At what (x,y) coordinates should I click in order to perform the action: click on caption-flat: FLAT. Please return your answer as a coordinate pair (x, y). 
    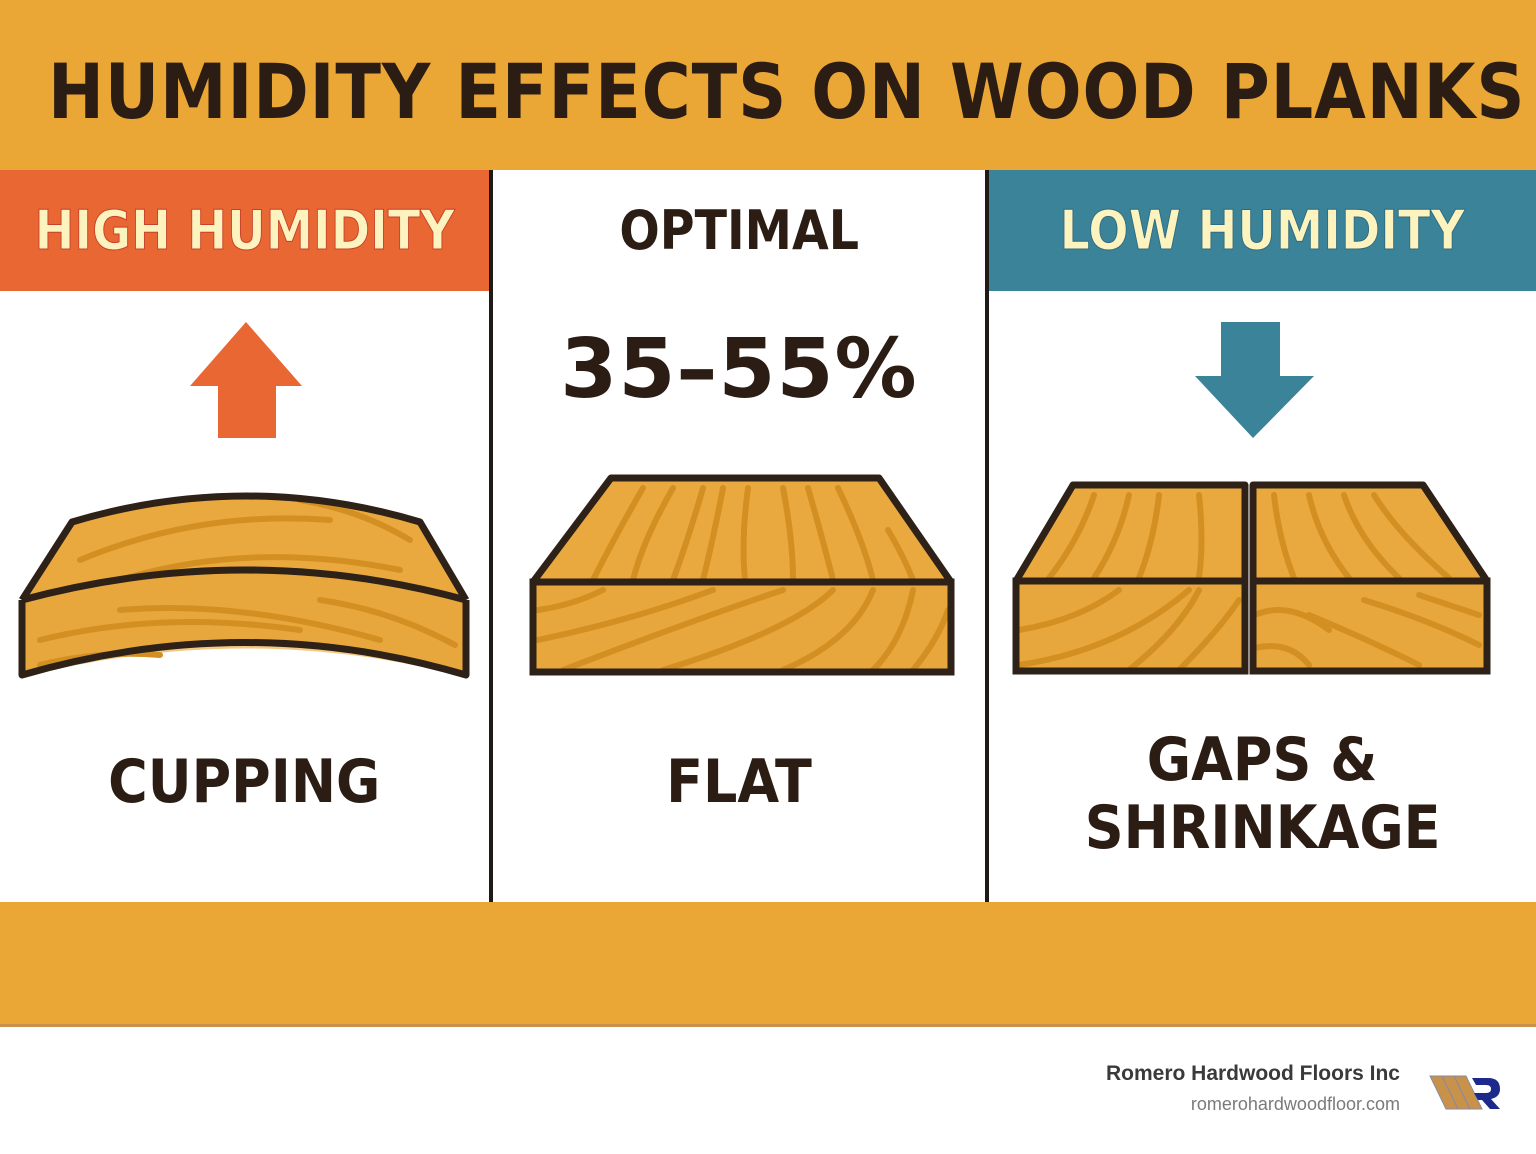
    Looking at the image, I should click on (739, 782).